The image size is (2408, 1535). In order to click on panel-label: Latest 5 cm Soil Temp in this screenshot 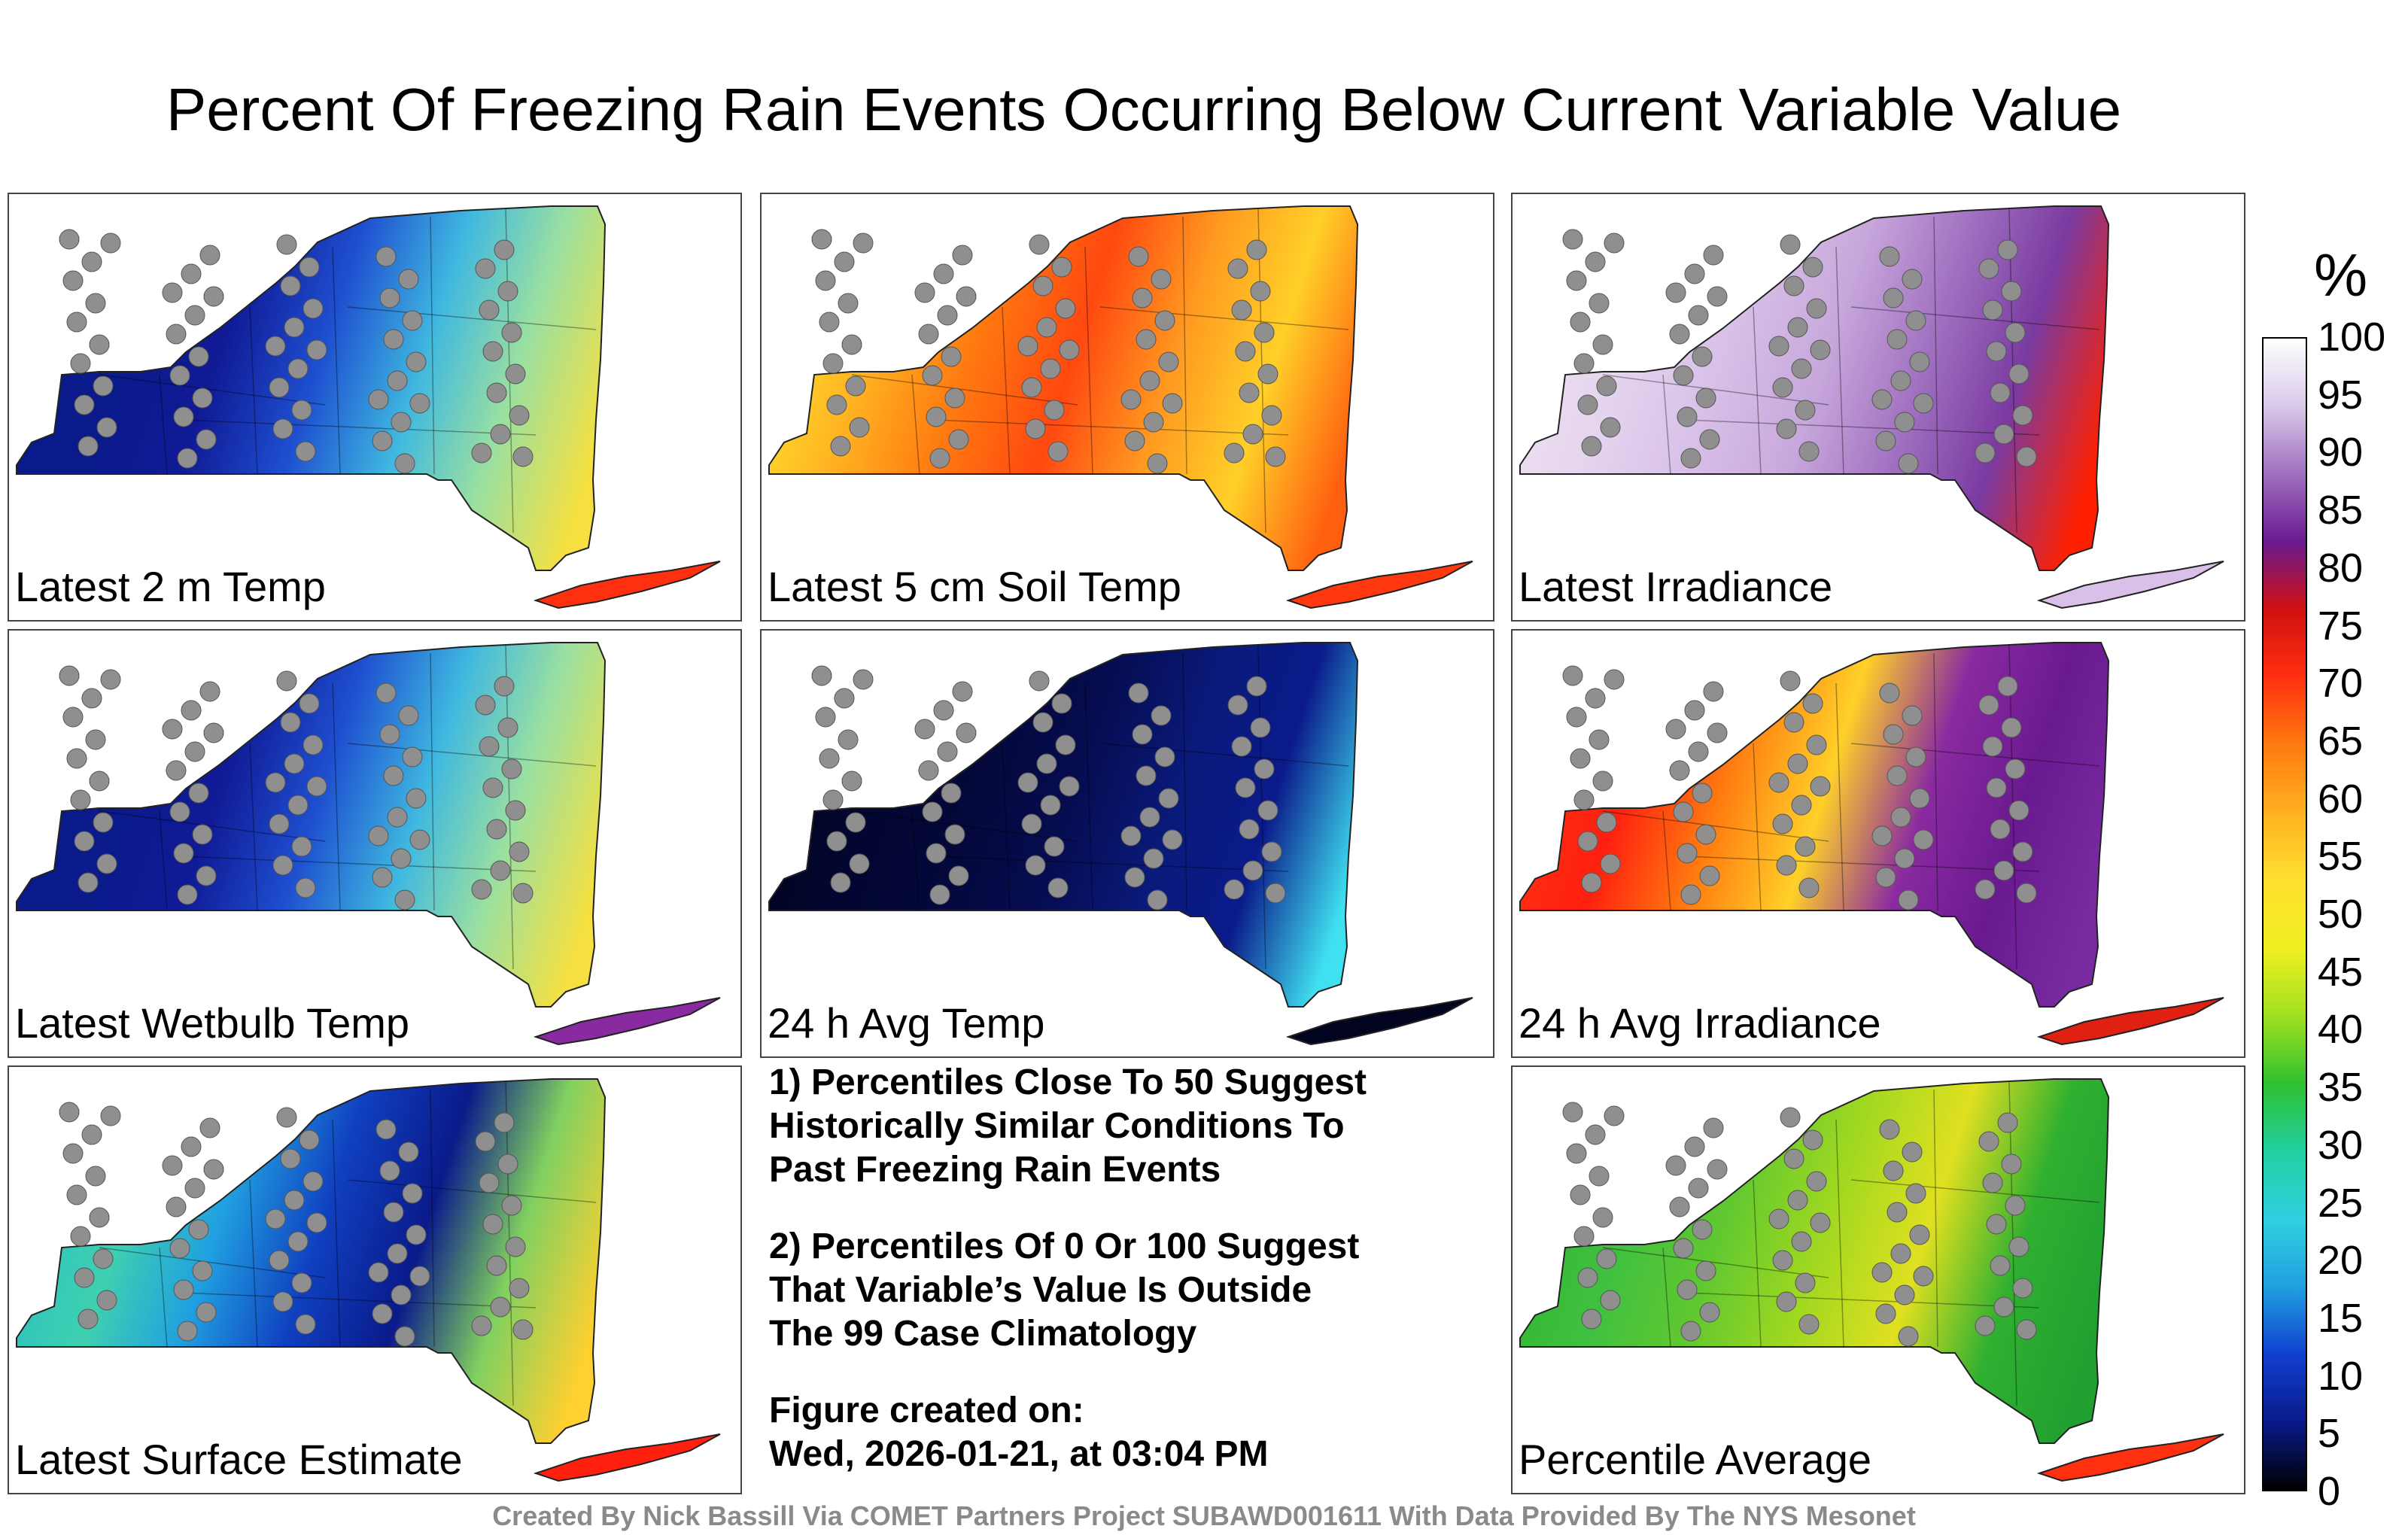, I will do `click(974, 586)`.